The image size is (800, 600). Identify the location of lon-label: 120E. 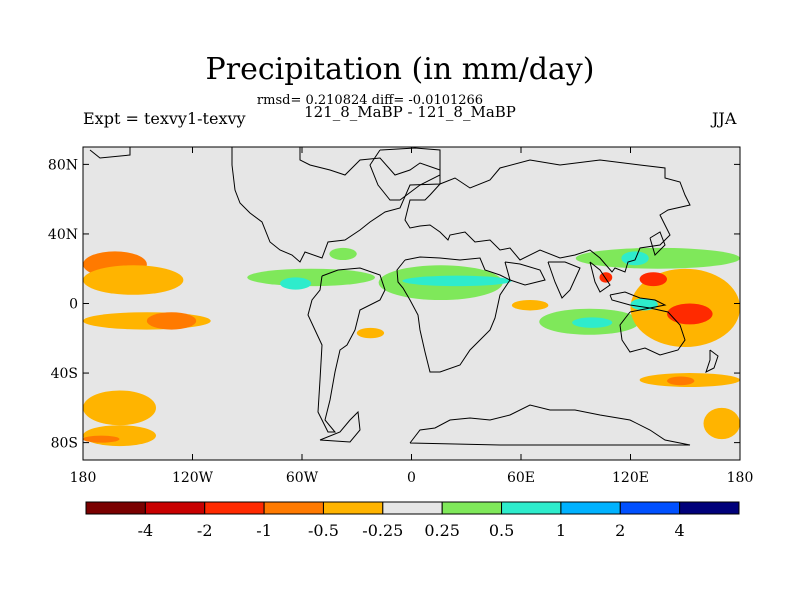
(630, 478).